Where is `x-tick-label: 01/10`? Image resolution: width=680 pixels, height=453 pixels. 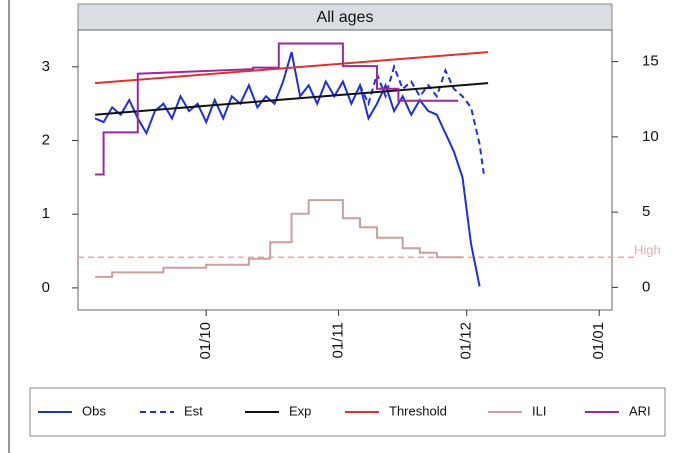
x-tick-label: 01/10 is located at coordinates (205, 341).